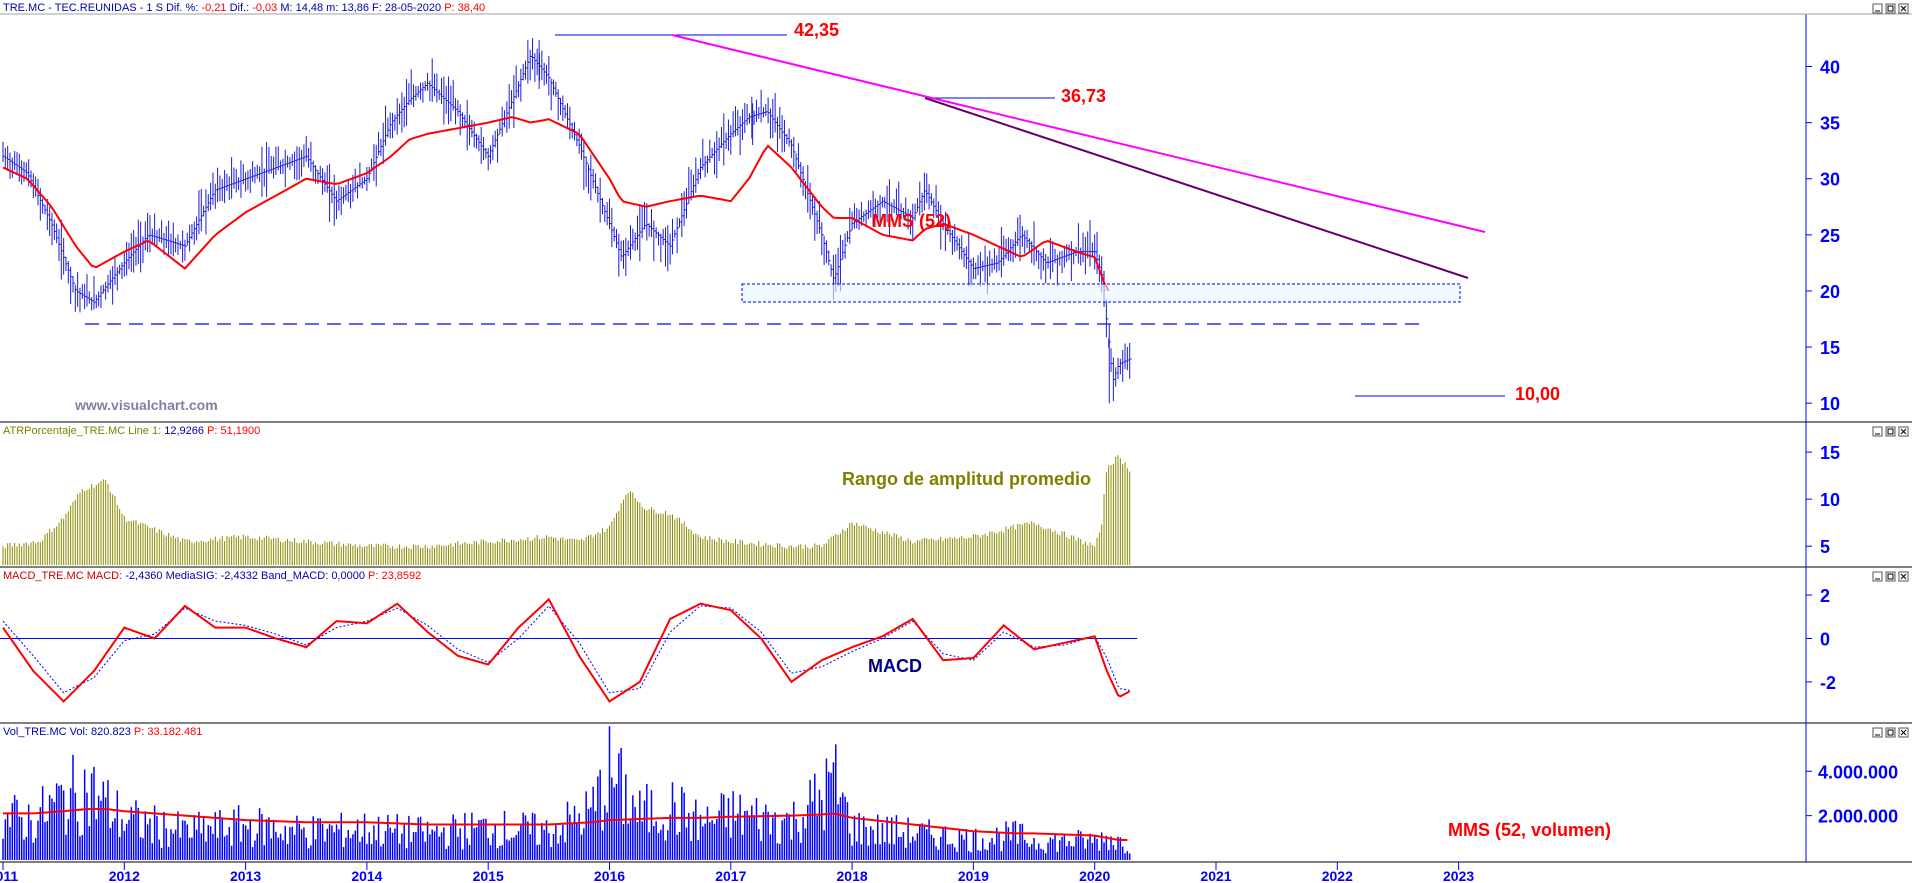 The image size is (1912, 883). I want to click on xtick-label-0: 2011, so click(9, 875).